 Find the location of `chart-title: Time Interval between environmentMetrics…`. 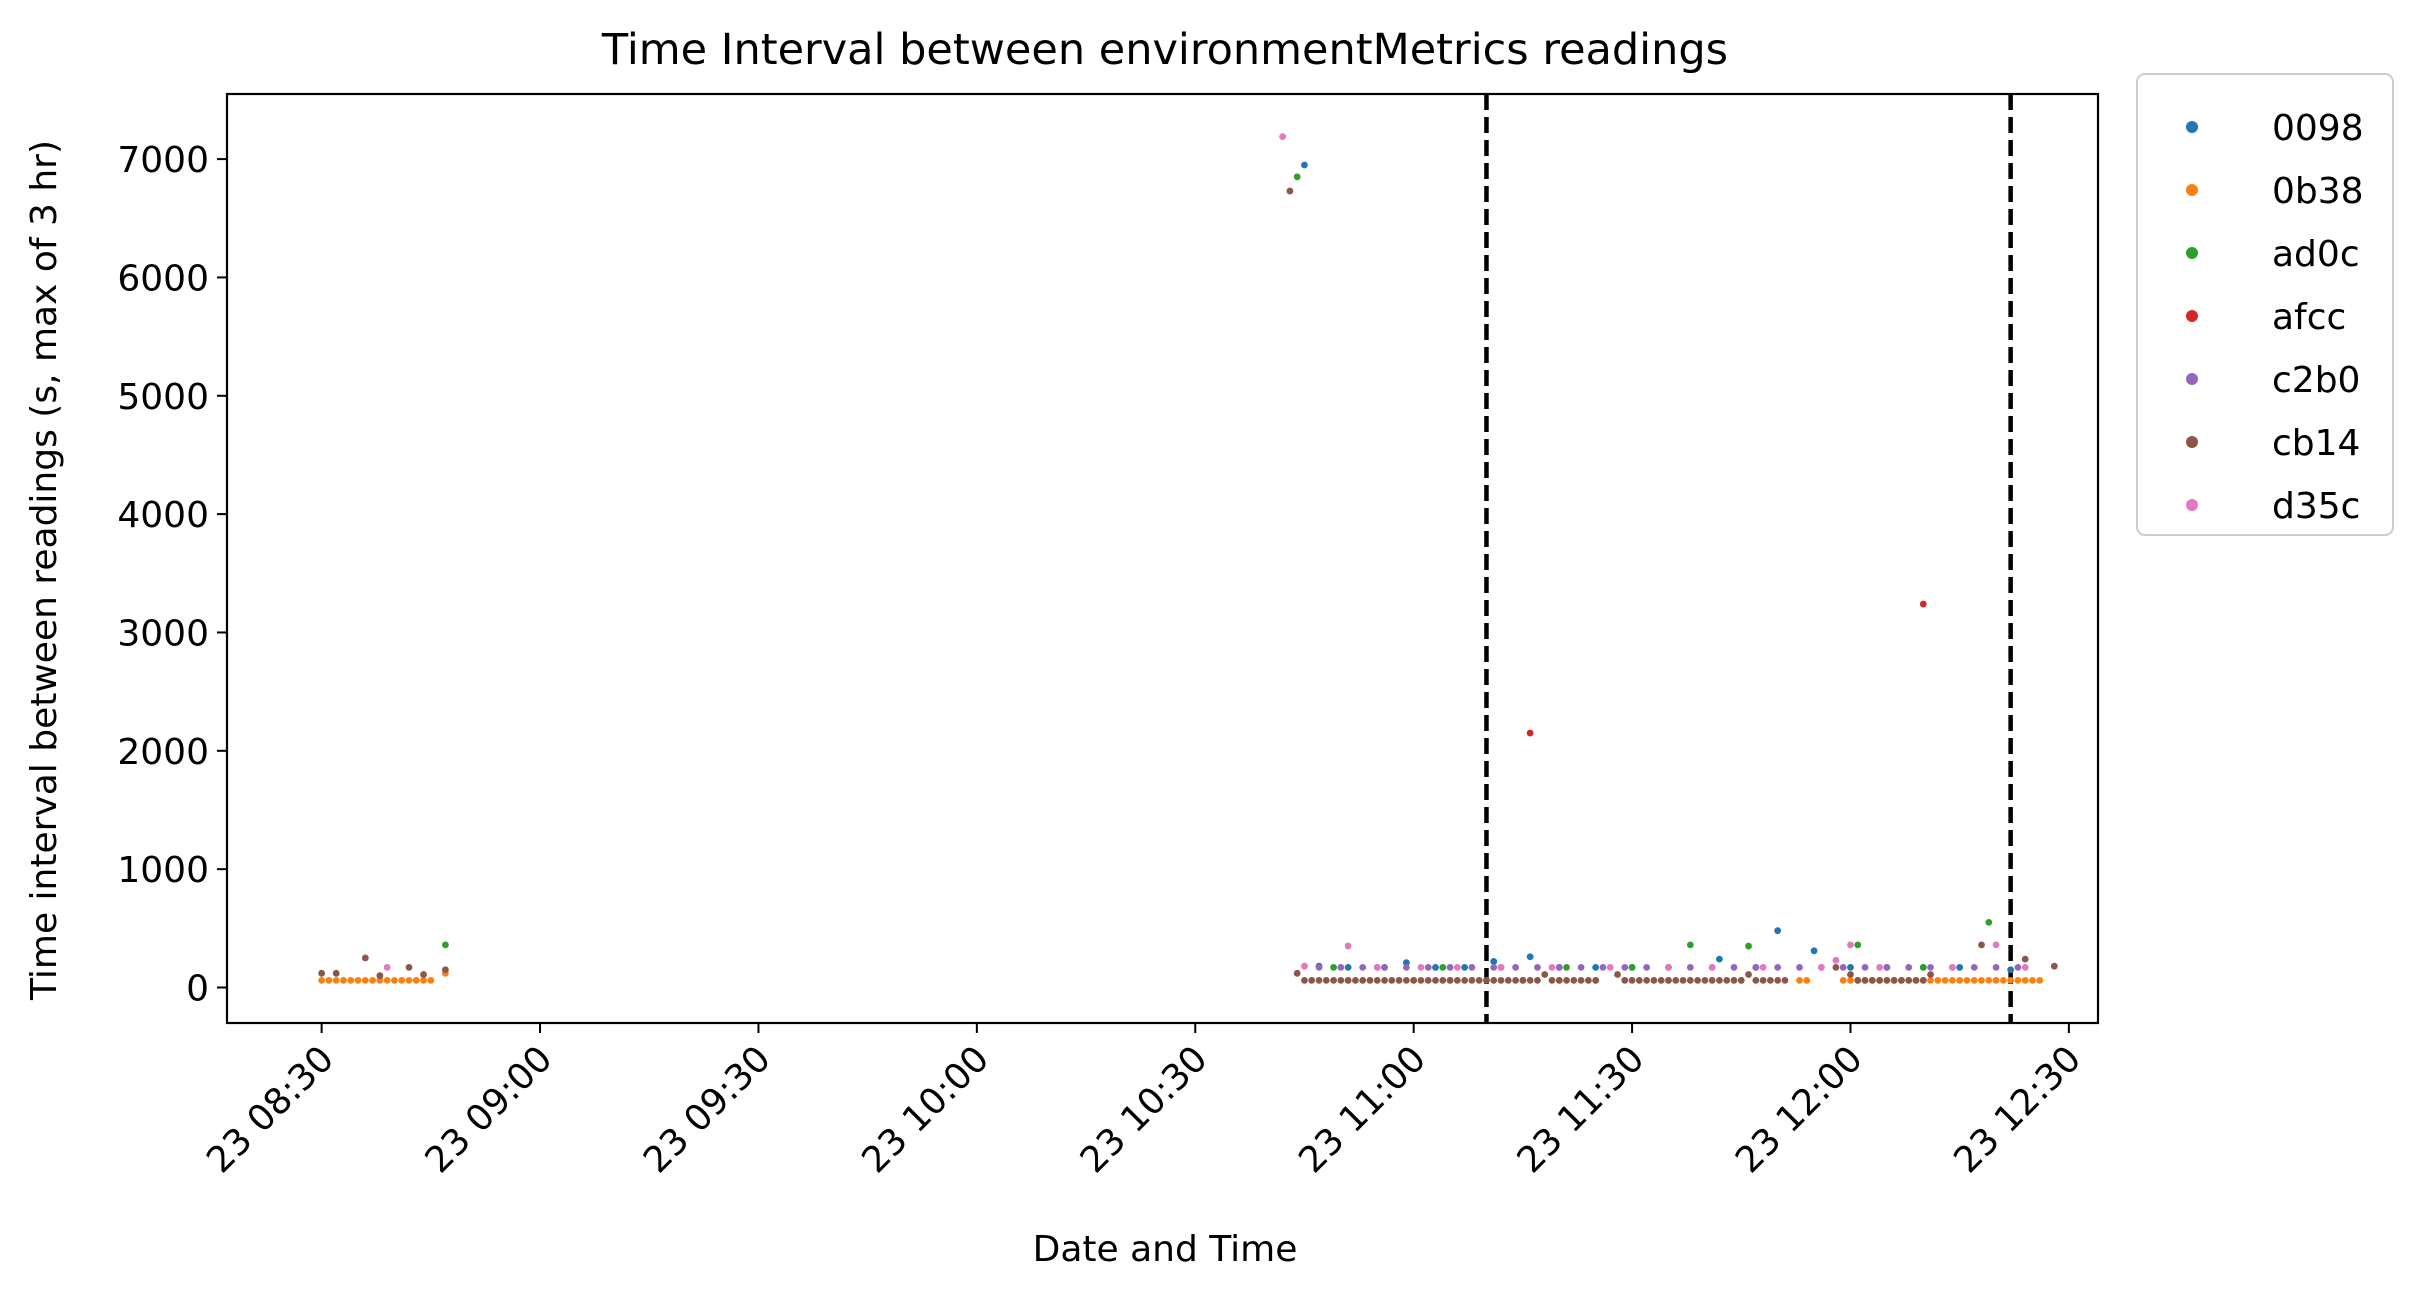

chart-title: Time Interval between environmentMetrics… is located at coordinates (1164, 50).